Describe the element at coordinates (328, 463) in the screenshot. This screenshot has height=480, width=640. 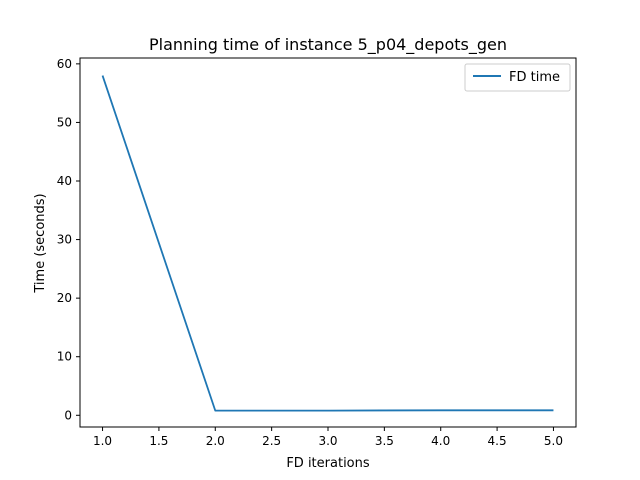
I see `x-axis-label: FD iterations` at that location.